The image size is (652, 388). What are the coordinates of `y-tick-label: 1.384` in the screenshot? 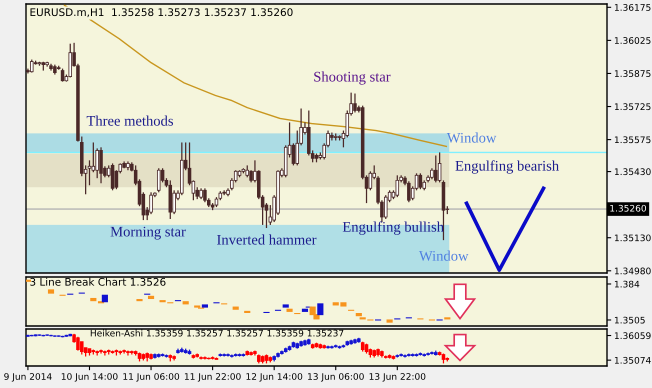 It's located at (627, 284).